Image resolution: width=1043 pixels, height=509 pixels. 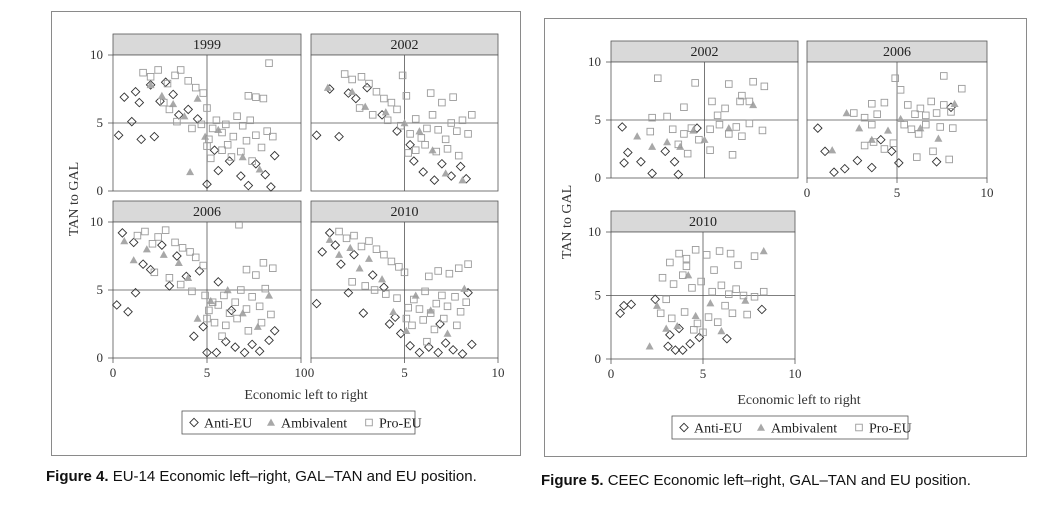 I want to click on x-tick-label: 0, so click(x=113, y=372).